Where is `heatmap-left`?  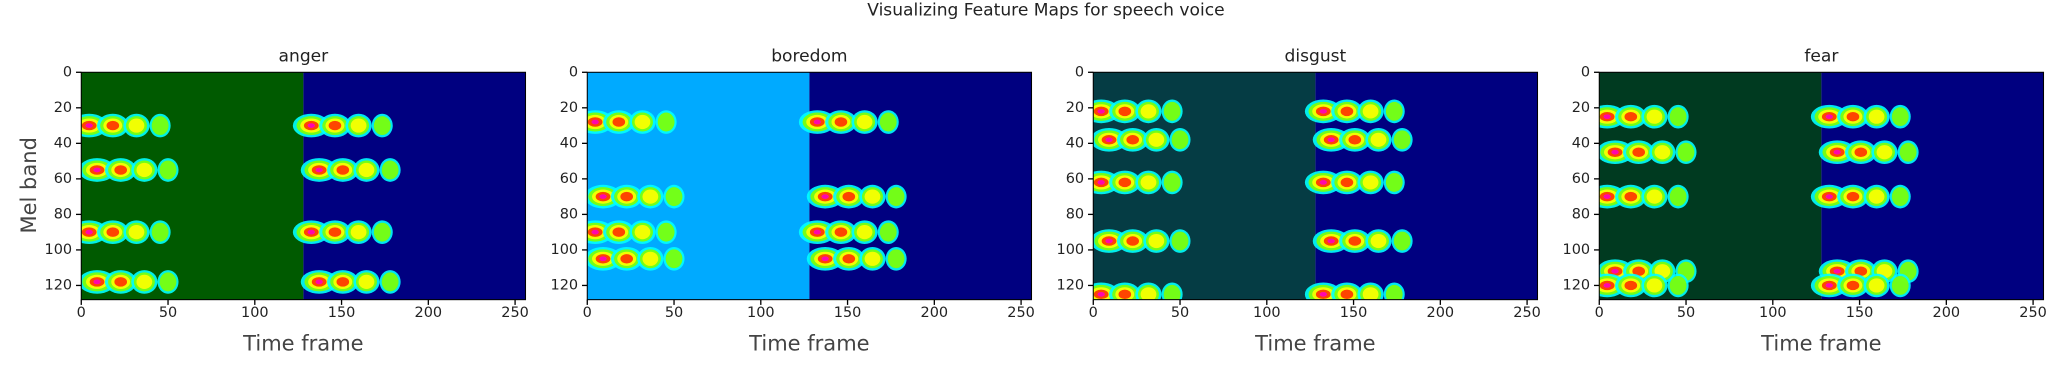
heatmap-left is located at coordinates (192, 186).